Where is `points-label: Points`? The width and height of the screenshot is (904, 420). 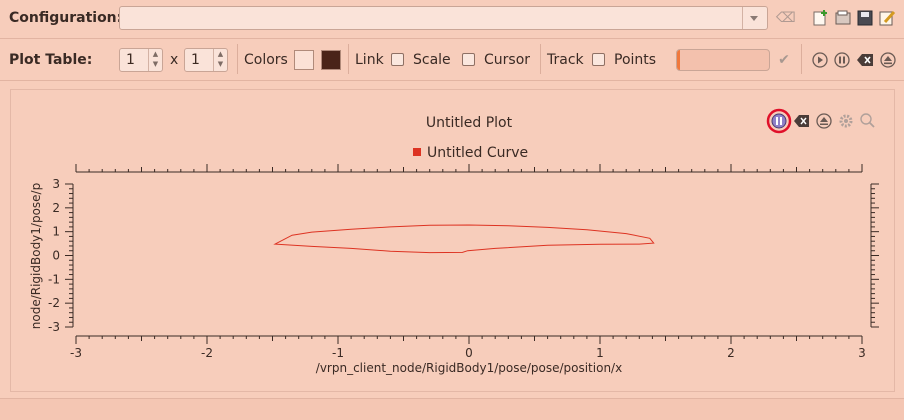 points-label: Points is located at coordinates (635, 60).